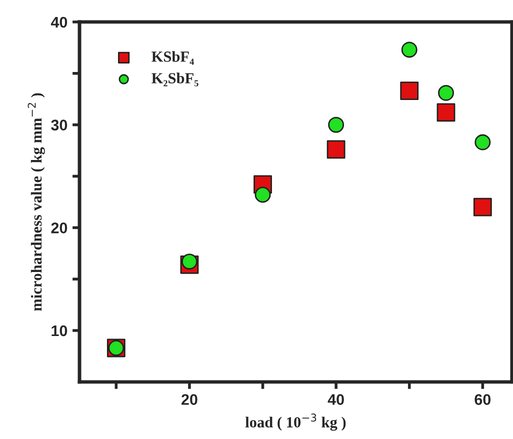  Describe the element at coordinates (59, 228) in the screenshot. I see `y-tick-label: 20` at that location.